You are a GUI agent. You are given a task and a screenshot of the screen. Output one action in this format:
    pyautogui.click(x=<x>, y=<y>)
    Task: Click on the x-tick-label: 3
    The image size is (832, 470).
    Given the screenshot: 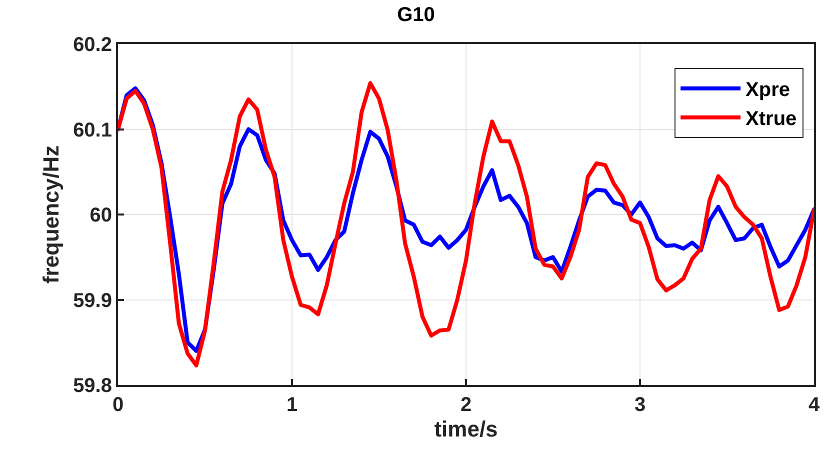 What is the action you would take?
    pyautogui.click(x=640, y=405)
    